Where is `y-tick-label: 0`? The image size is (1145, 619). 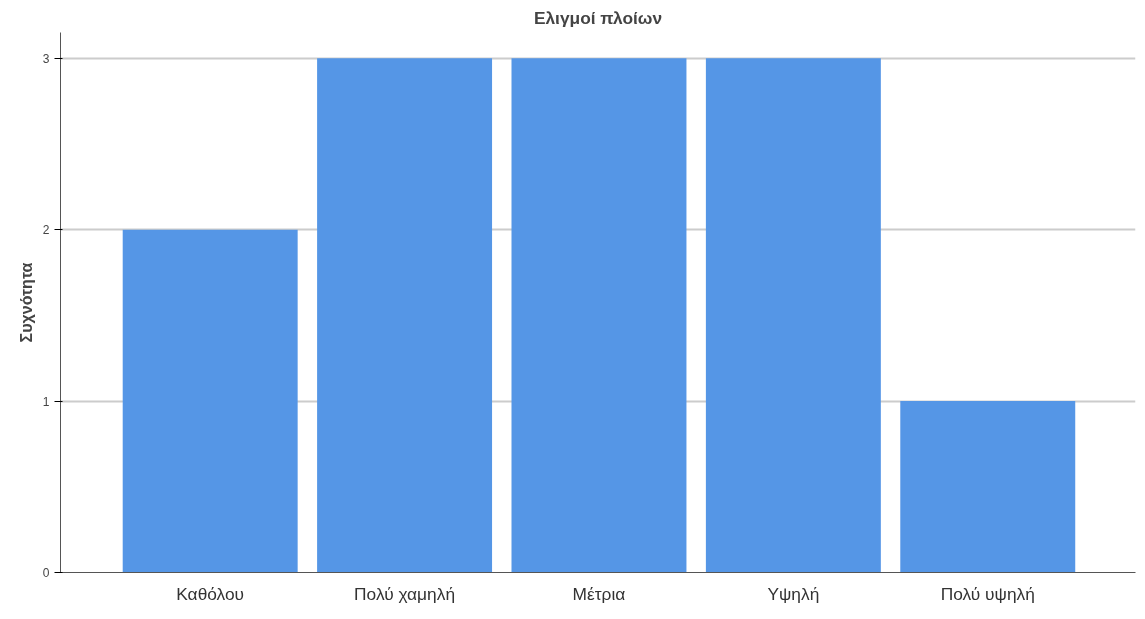
y-tick-label: 0 is located at coordinates (46, 573).